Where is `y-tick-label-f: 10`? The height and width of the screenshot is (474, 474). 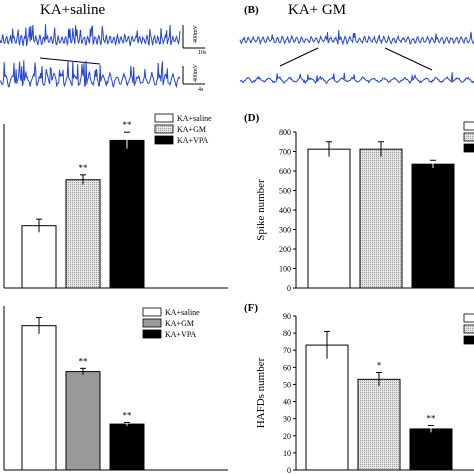 y-tick-label-f: 10 is located at coordinates (287, 453).